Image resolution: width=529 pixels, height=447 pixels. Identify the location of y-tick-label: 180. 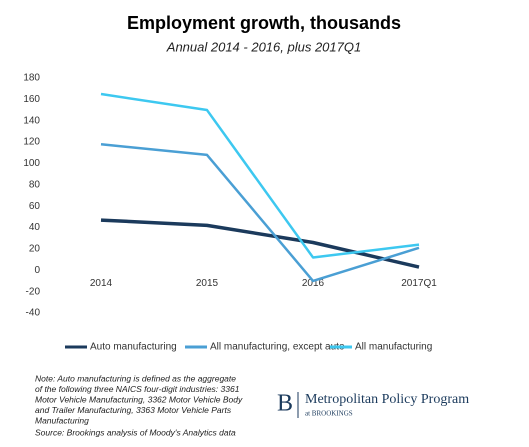
(31, 78).